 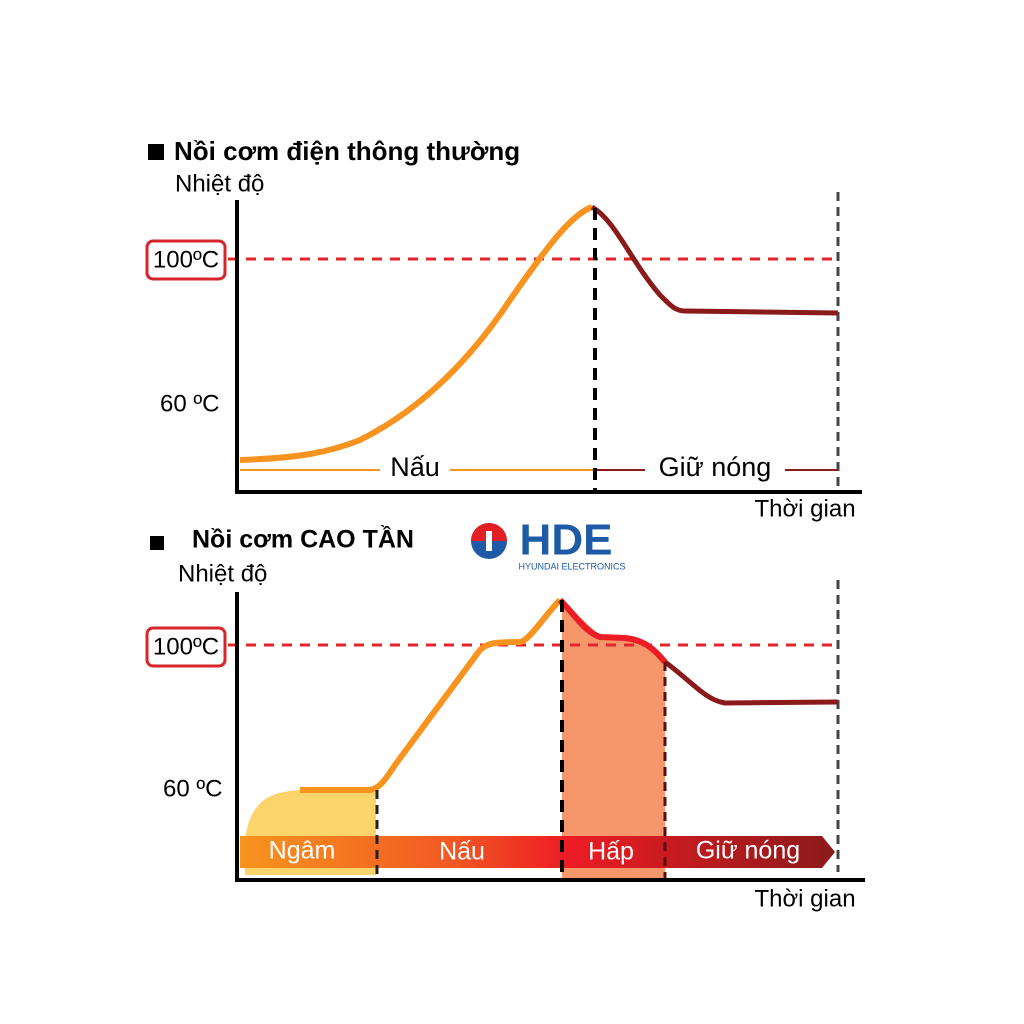 I want to click on phase-label: Hấp, so click(x=611, y=852).